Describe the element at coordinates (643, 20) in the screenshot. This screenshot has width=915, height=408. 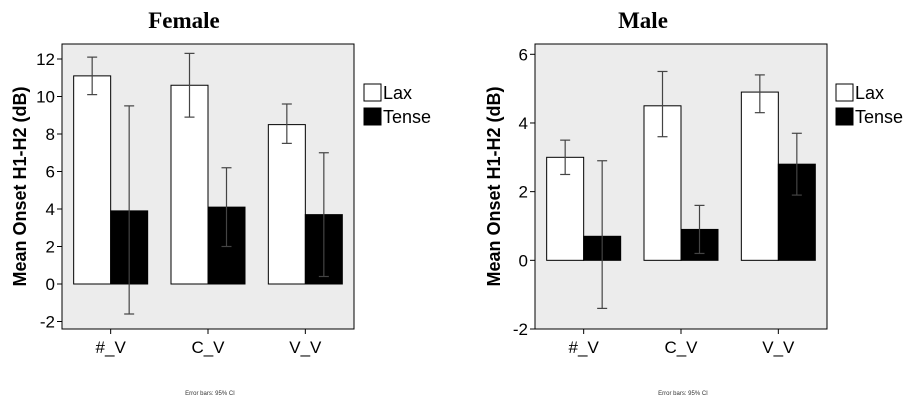
I see `chart-title: Male` at that location.